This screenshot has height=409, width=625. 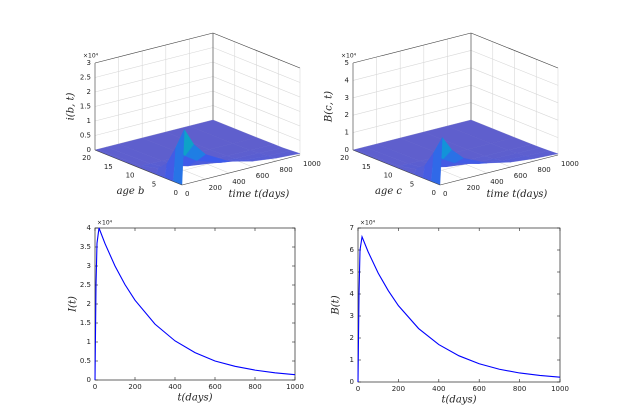 I want to click on y-axis-label: I(t), so click(x=73, y=304).